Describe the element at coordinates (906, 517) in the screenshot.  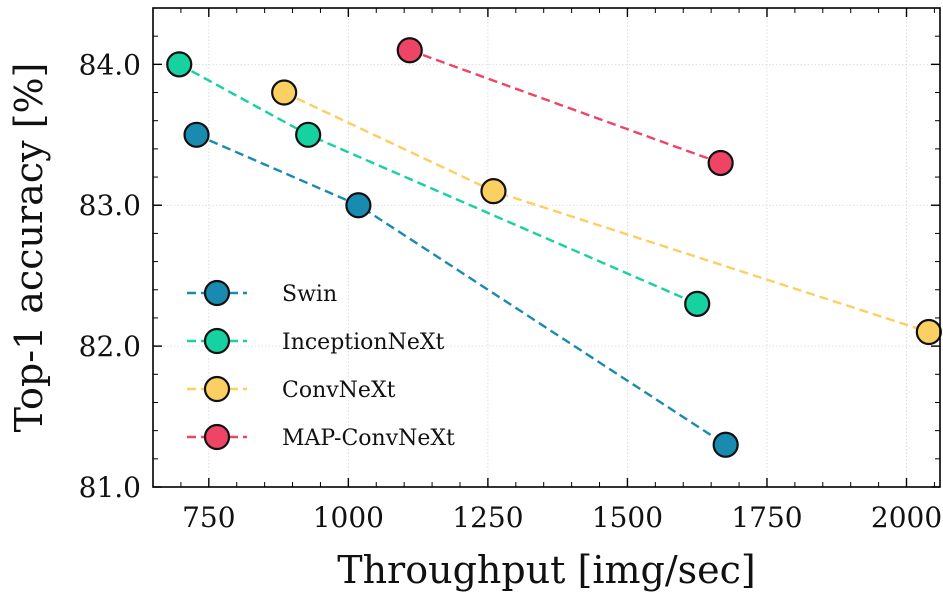
I see `x-tick-label: 2000` at that location.